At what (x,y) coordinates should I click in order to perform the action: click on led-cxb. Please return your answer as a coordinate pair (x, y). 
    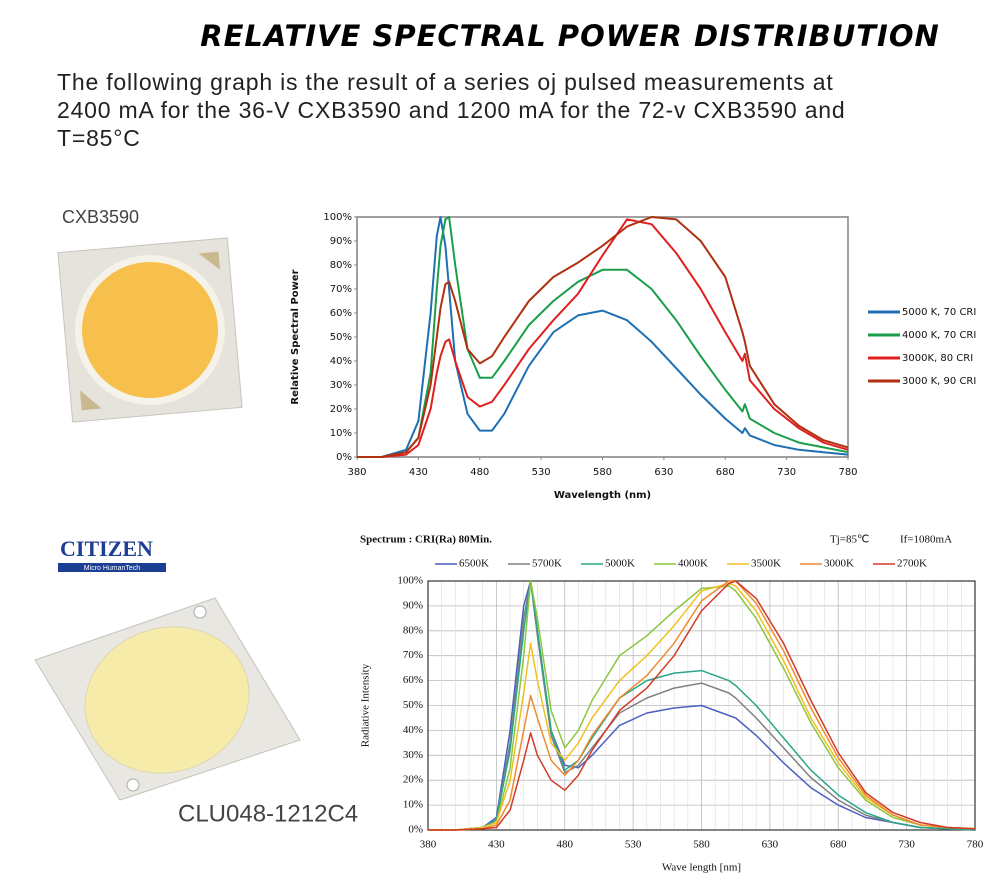
    Looking at the image, I should click on (150, 330).